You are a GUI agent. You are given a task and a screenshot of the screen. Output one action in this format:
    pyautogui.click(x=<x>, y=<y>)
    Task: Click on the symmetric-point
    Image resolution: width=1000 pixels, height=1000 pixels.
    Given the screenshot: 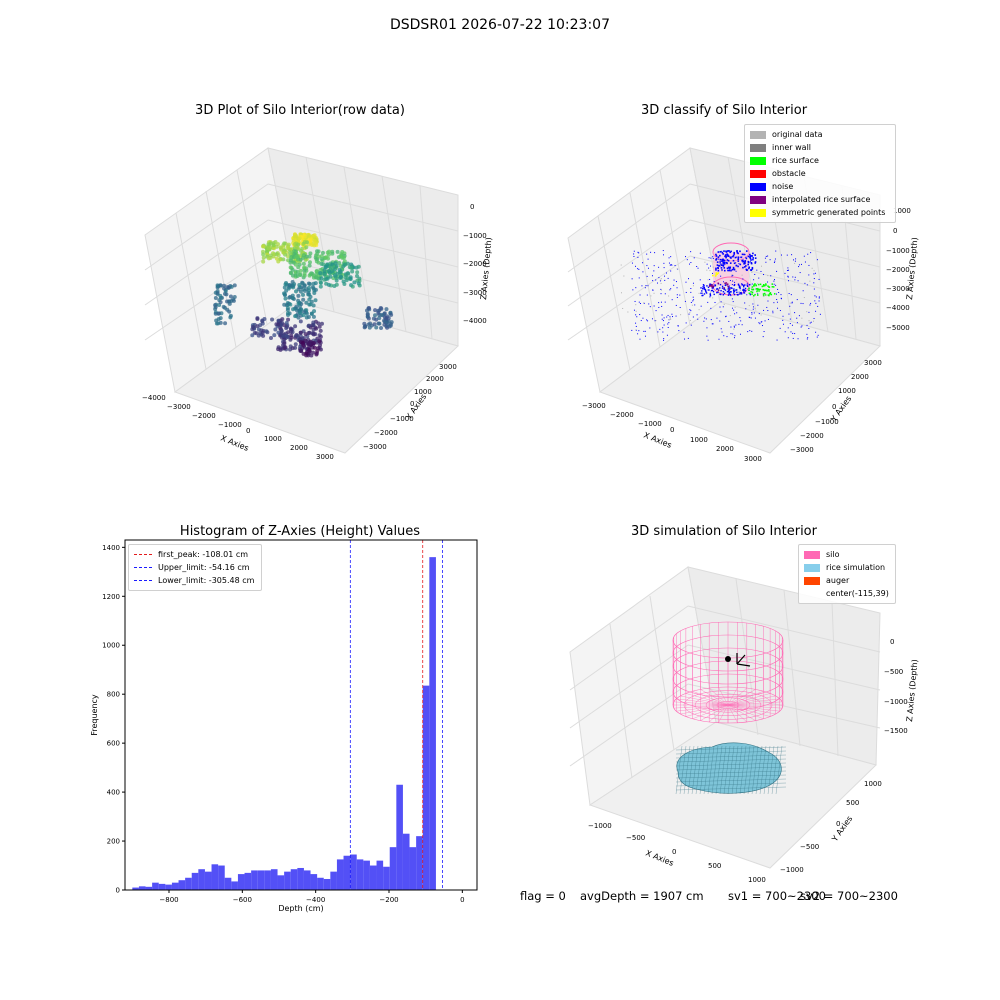 What is the action you would take?
    pyautogui.click(x=713, y=275)
    